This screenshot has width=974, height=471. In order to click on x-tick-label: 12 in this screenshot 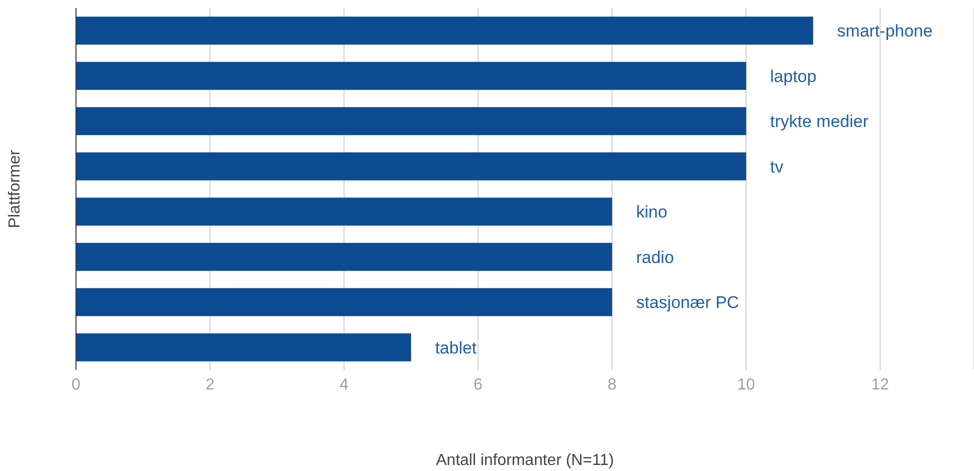, I will do `click(880, 385)`.